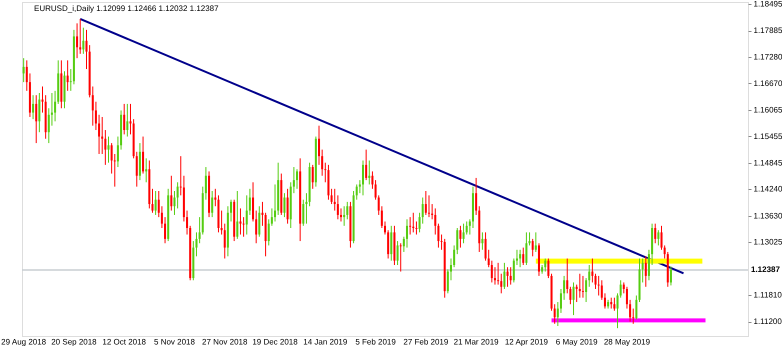 This screenshot has width=782, height=346. Describe the element at coordinates (325, 342) in the screenshot. I see `x-tick-label: 14 Jan 2019` at that location.